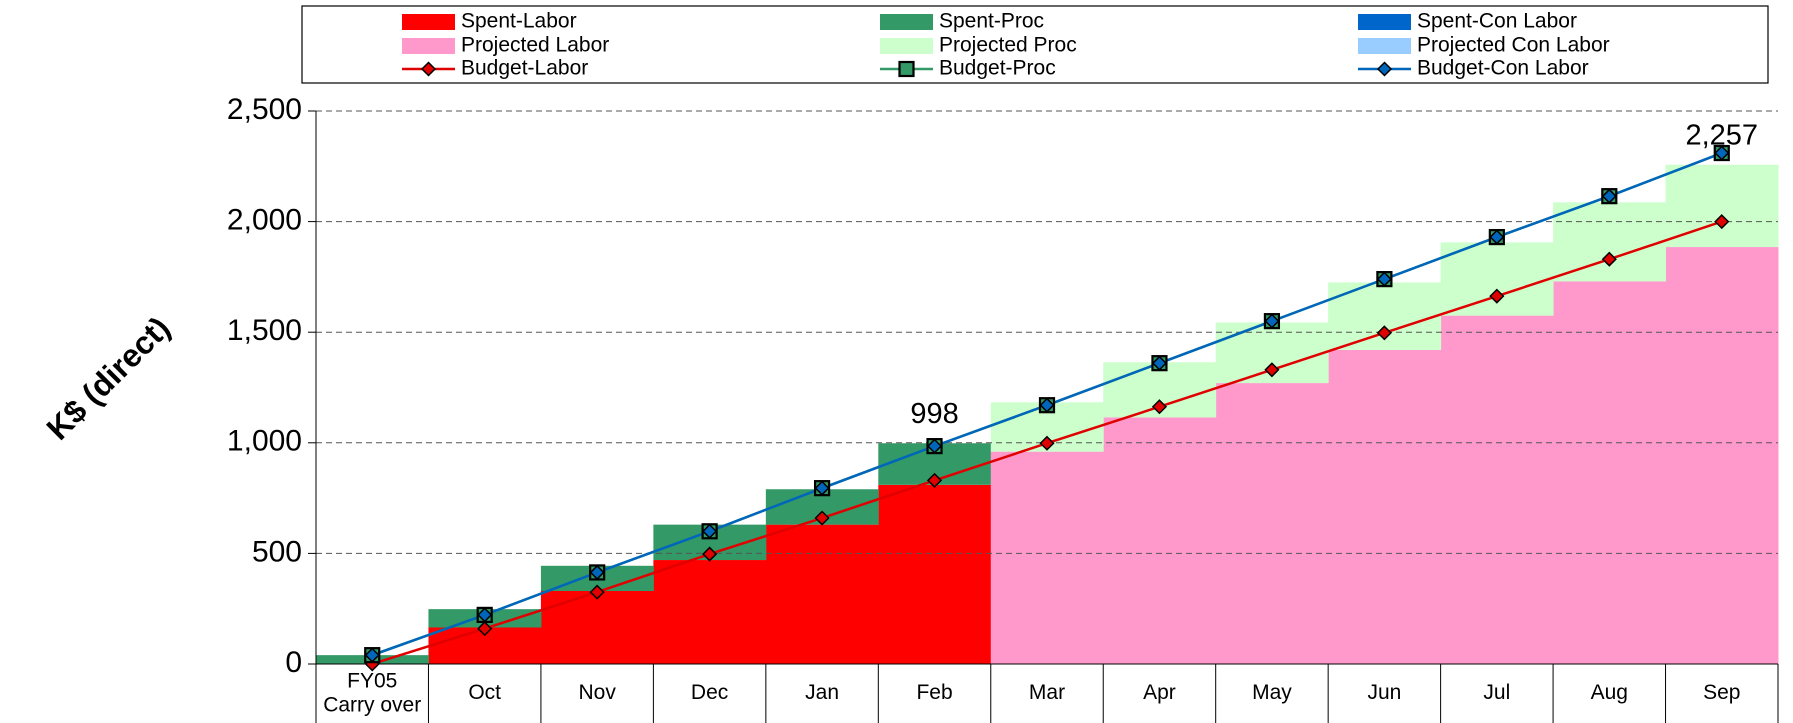 Image resolution: width=1793 pixels, height=723 pixels. What do you see at coordinates (1496, 692) in the screenshot?
I see `x-tick-label: Jul` at bounding box center [1496, 692].